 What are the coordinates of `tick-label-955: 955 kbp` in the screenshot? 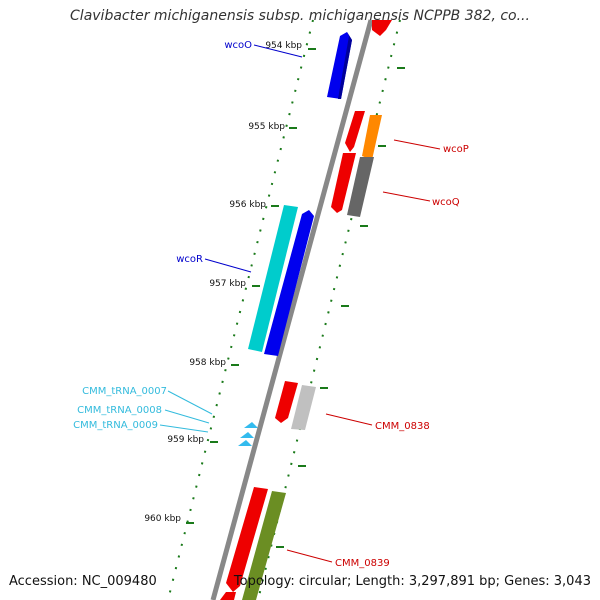 It's located at (266, 127).